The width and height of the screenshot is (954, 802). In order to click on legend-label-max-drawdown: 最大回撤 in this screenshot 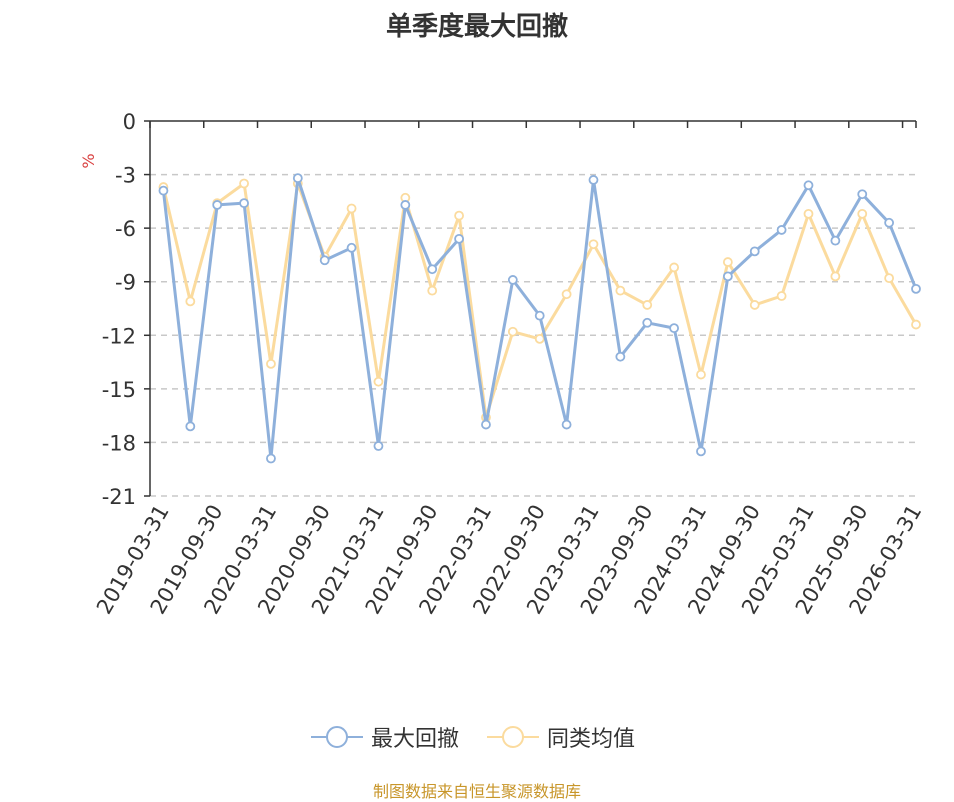, I will do `click(415, 739)`.